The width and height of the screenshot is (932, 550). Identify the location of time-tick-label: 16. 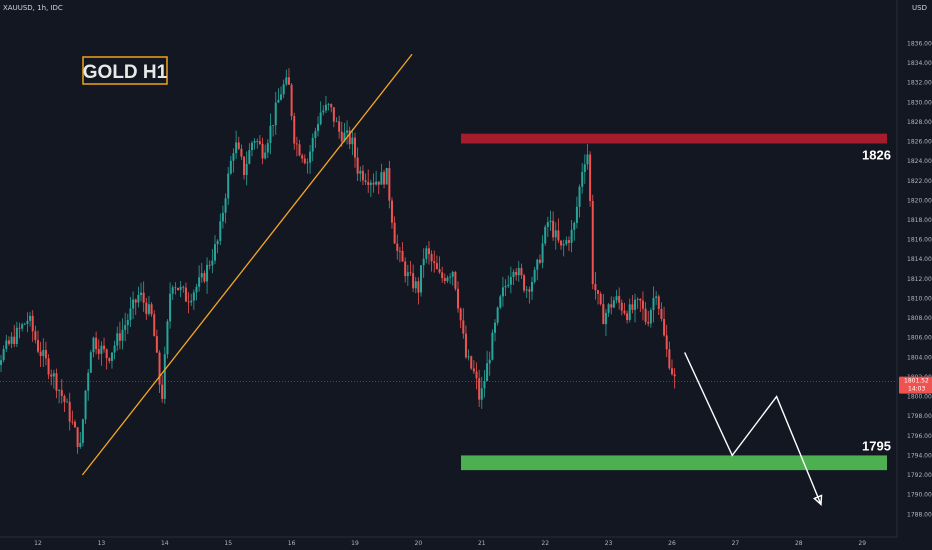
(292, 543).